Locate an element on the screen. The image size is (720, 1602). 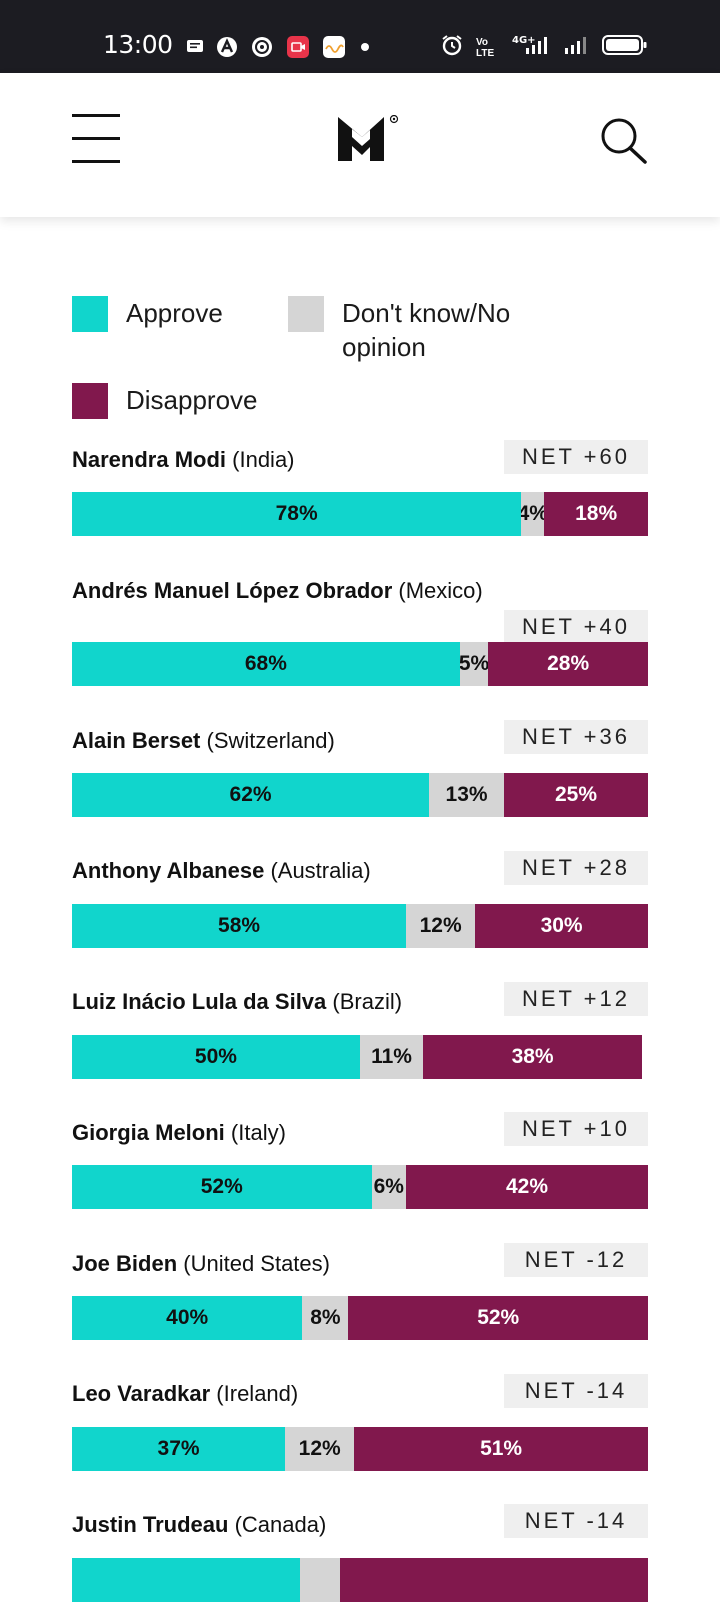
legend-swatch-approve is located at coordinates (90, 314).